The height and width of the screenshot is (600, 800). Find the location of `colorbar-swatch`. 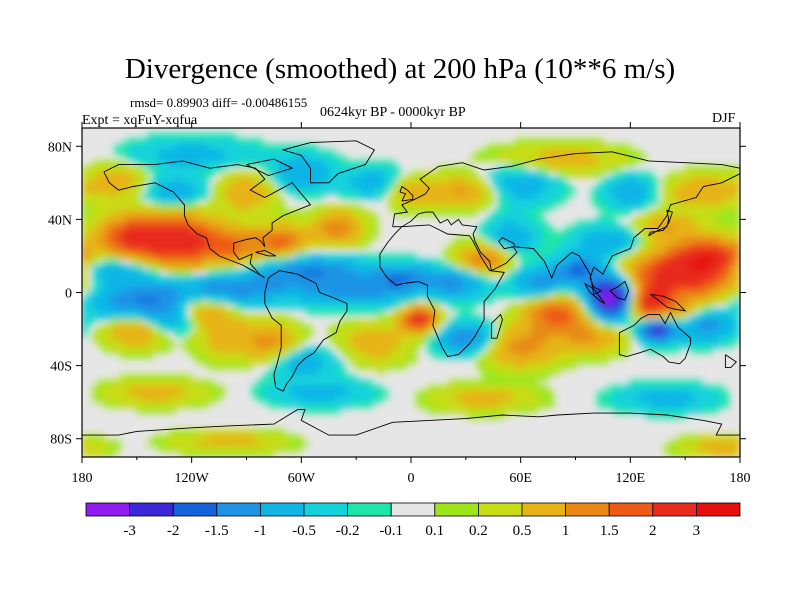

colorbar-swatch is located at coordinates (325, 509).